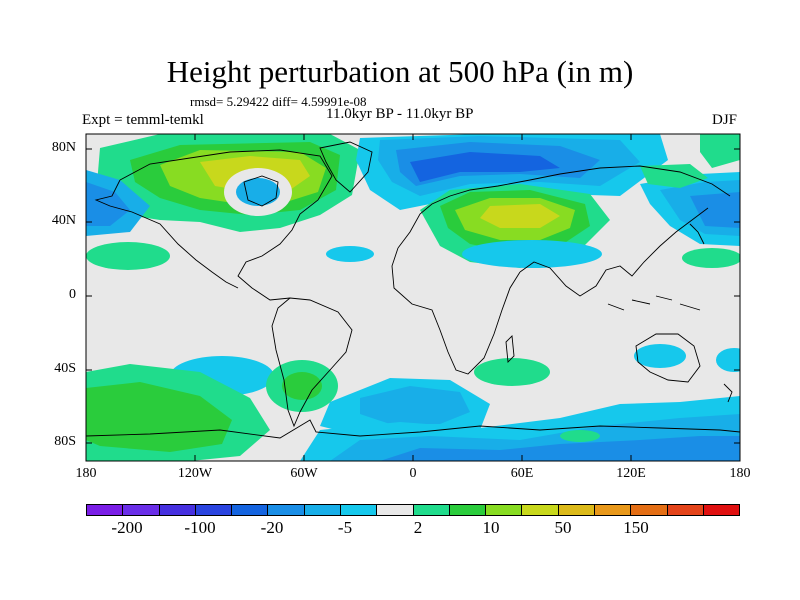 This screenshot has height=600, width=800. Describe the element at coordinates (312, 362) in the screenshot. I see `coast-south-america` at that location.